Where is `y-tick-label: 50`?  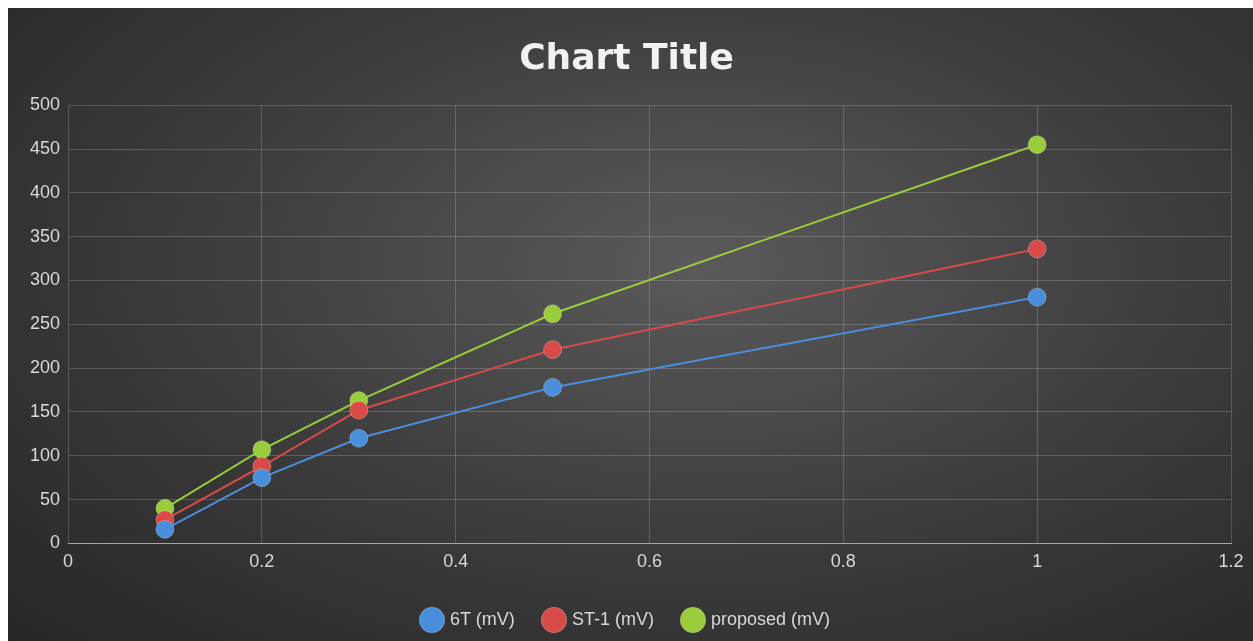 y-tick-label: 50 is located at coordinates (50, 498).